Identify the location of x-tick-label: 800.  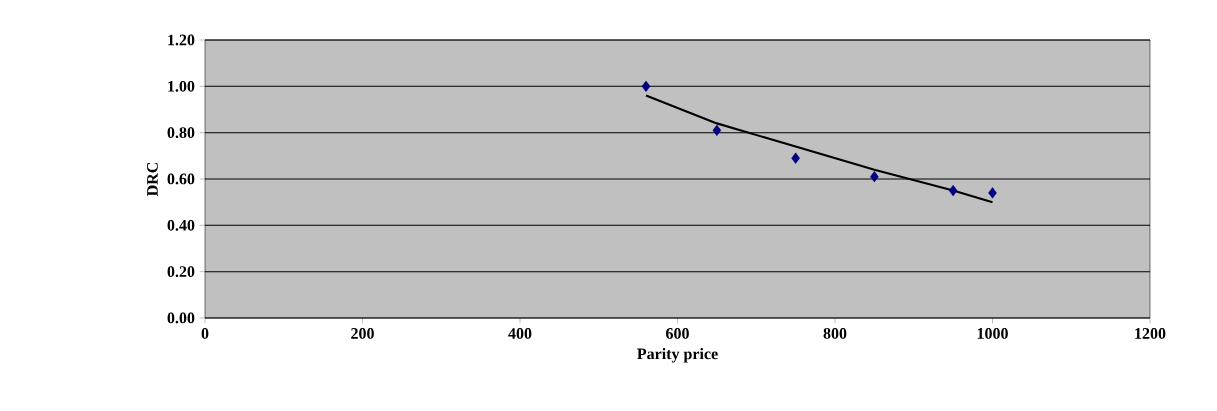
(835, 333).